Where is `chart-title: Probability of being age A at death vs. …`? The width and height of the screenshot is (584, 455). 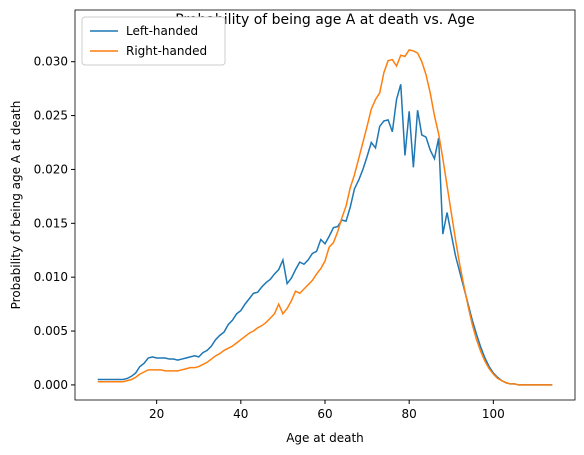 chart-title: Probability of being age A at death vs. … is located at coordinates (325, 20).